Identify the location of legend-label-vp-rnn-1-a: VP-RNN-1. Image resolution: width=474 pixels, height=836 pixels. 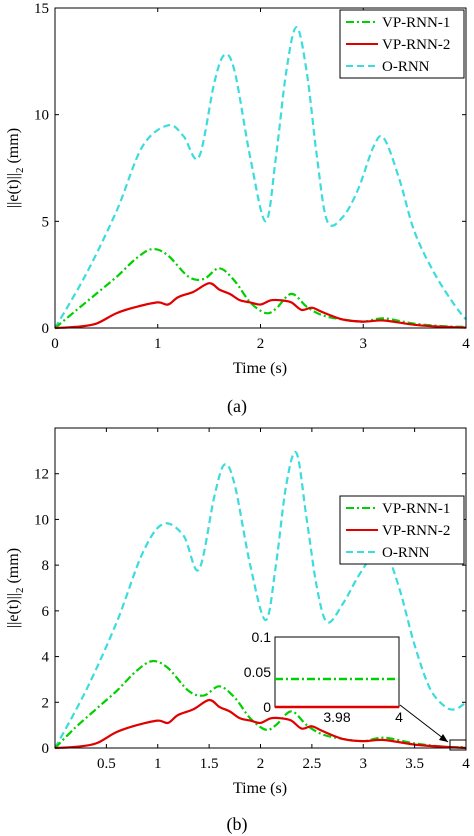
(416, 23).